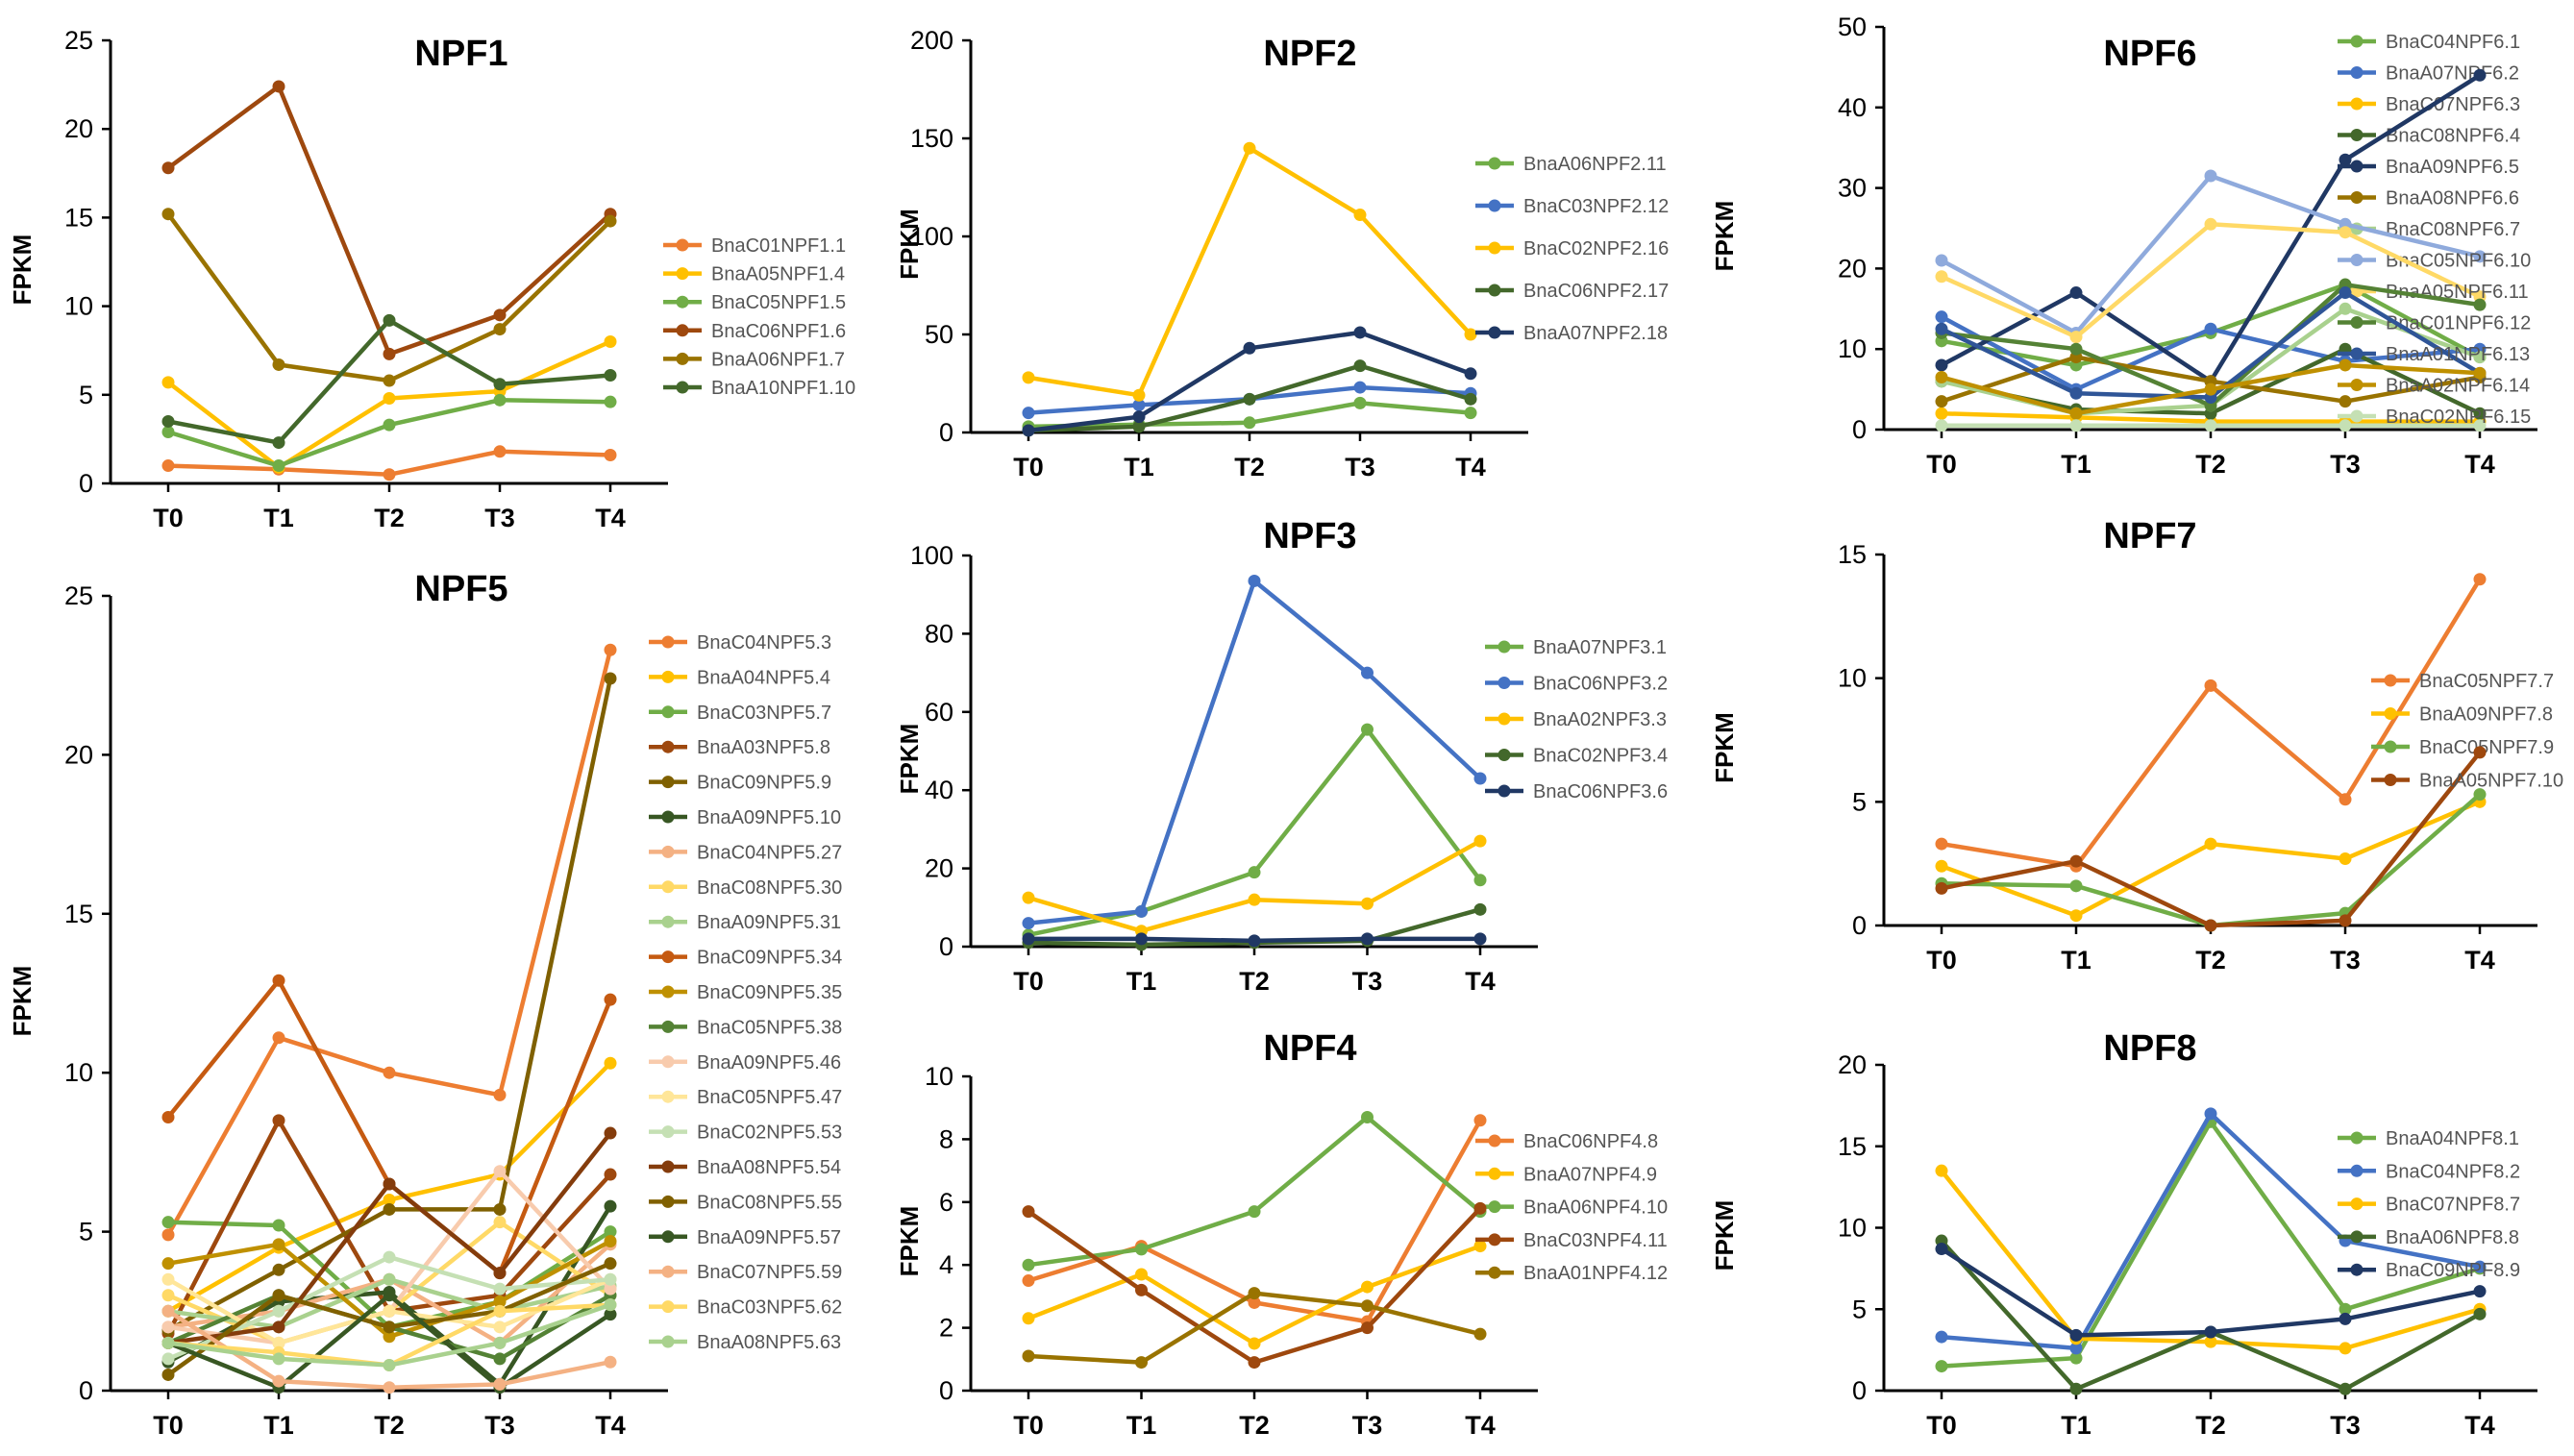  I want to click on legend-label: BnaC03NPF5.62, so click(769, 1308).